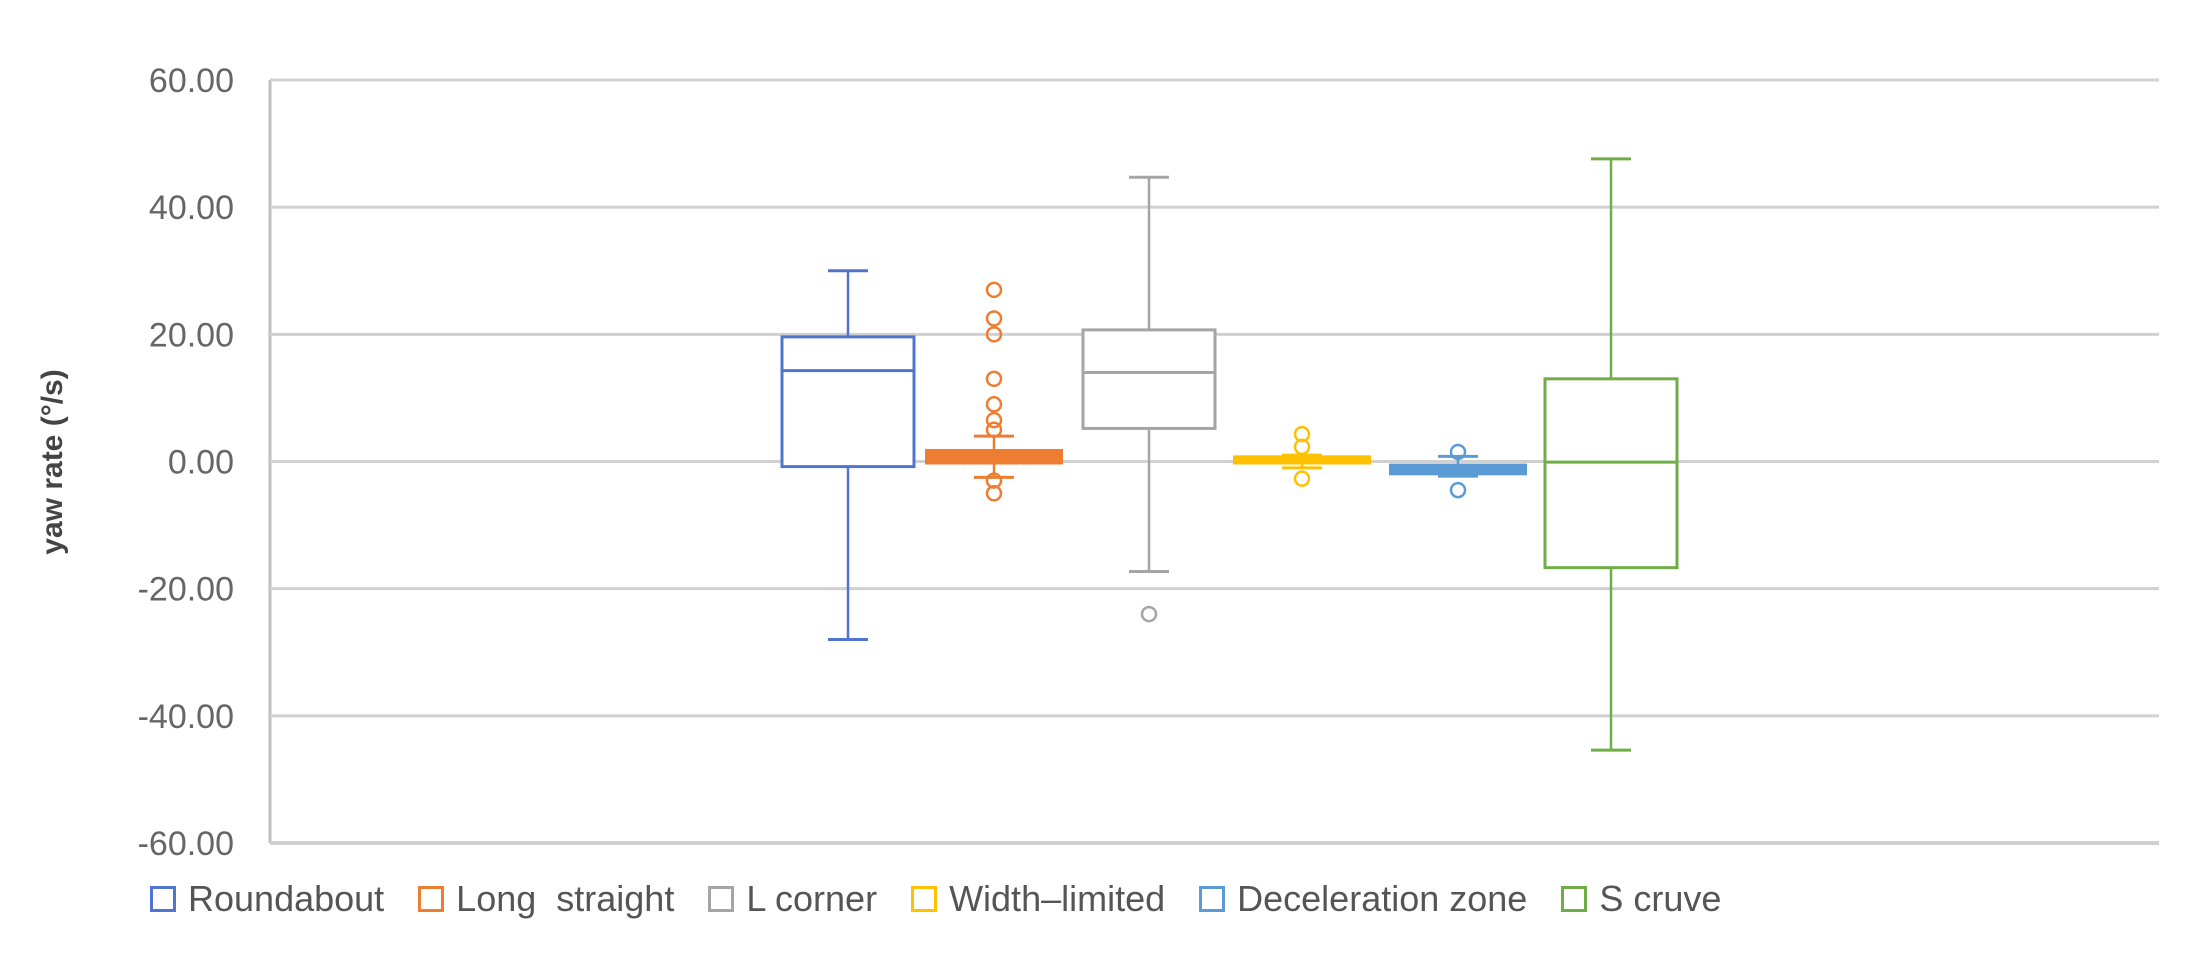  I want to click on box-width-limited, so click(1302, 456).